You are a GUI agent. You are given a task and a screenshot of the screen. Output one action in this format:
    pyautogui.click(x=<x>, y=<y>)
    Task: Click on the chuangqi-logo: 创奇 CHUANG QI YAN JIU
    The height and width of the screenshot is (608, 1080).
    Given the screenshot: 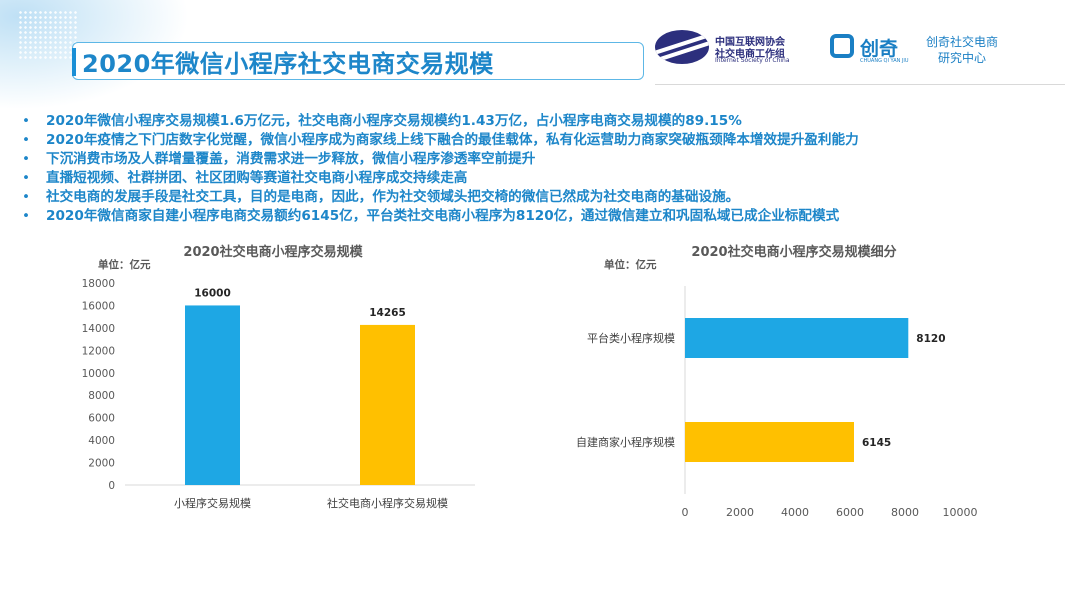 What is the action you would take?
    pyautogui.click(x=875, y=49)
    